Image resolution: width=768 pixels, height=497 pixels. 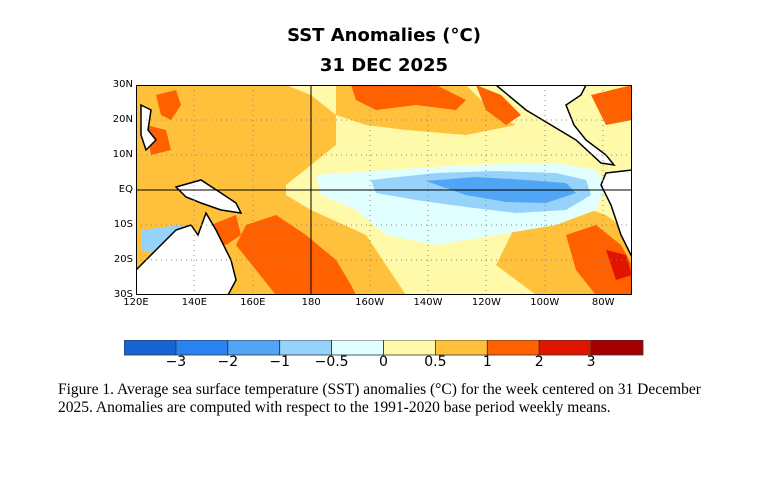 What do you see at coordinates (384, 35) in the screenshot?
I see `map-title: SST Anomalies (°C)` at bounding box center [384, 35].